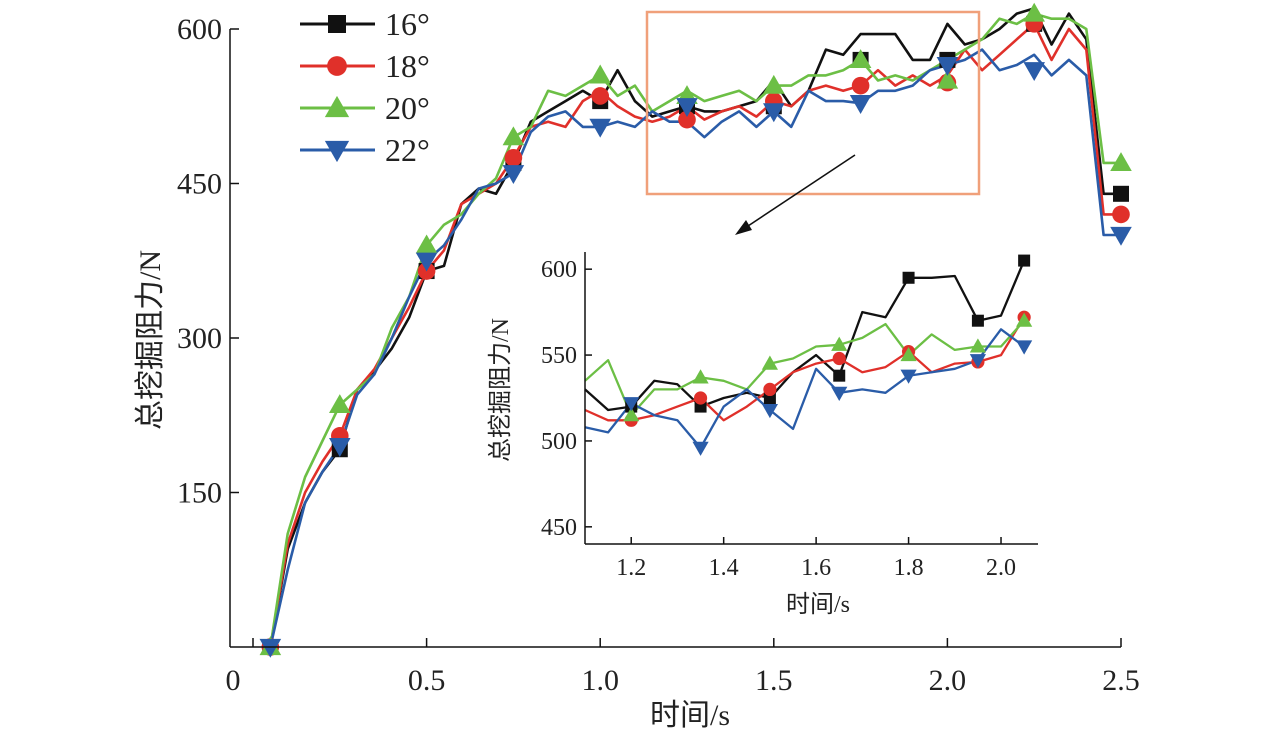 This screenshot has width=1276, height=743. I want to click on inset-series-lines, so click(805, 354).